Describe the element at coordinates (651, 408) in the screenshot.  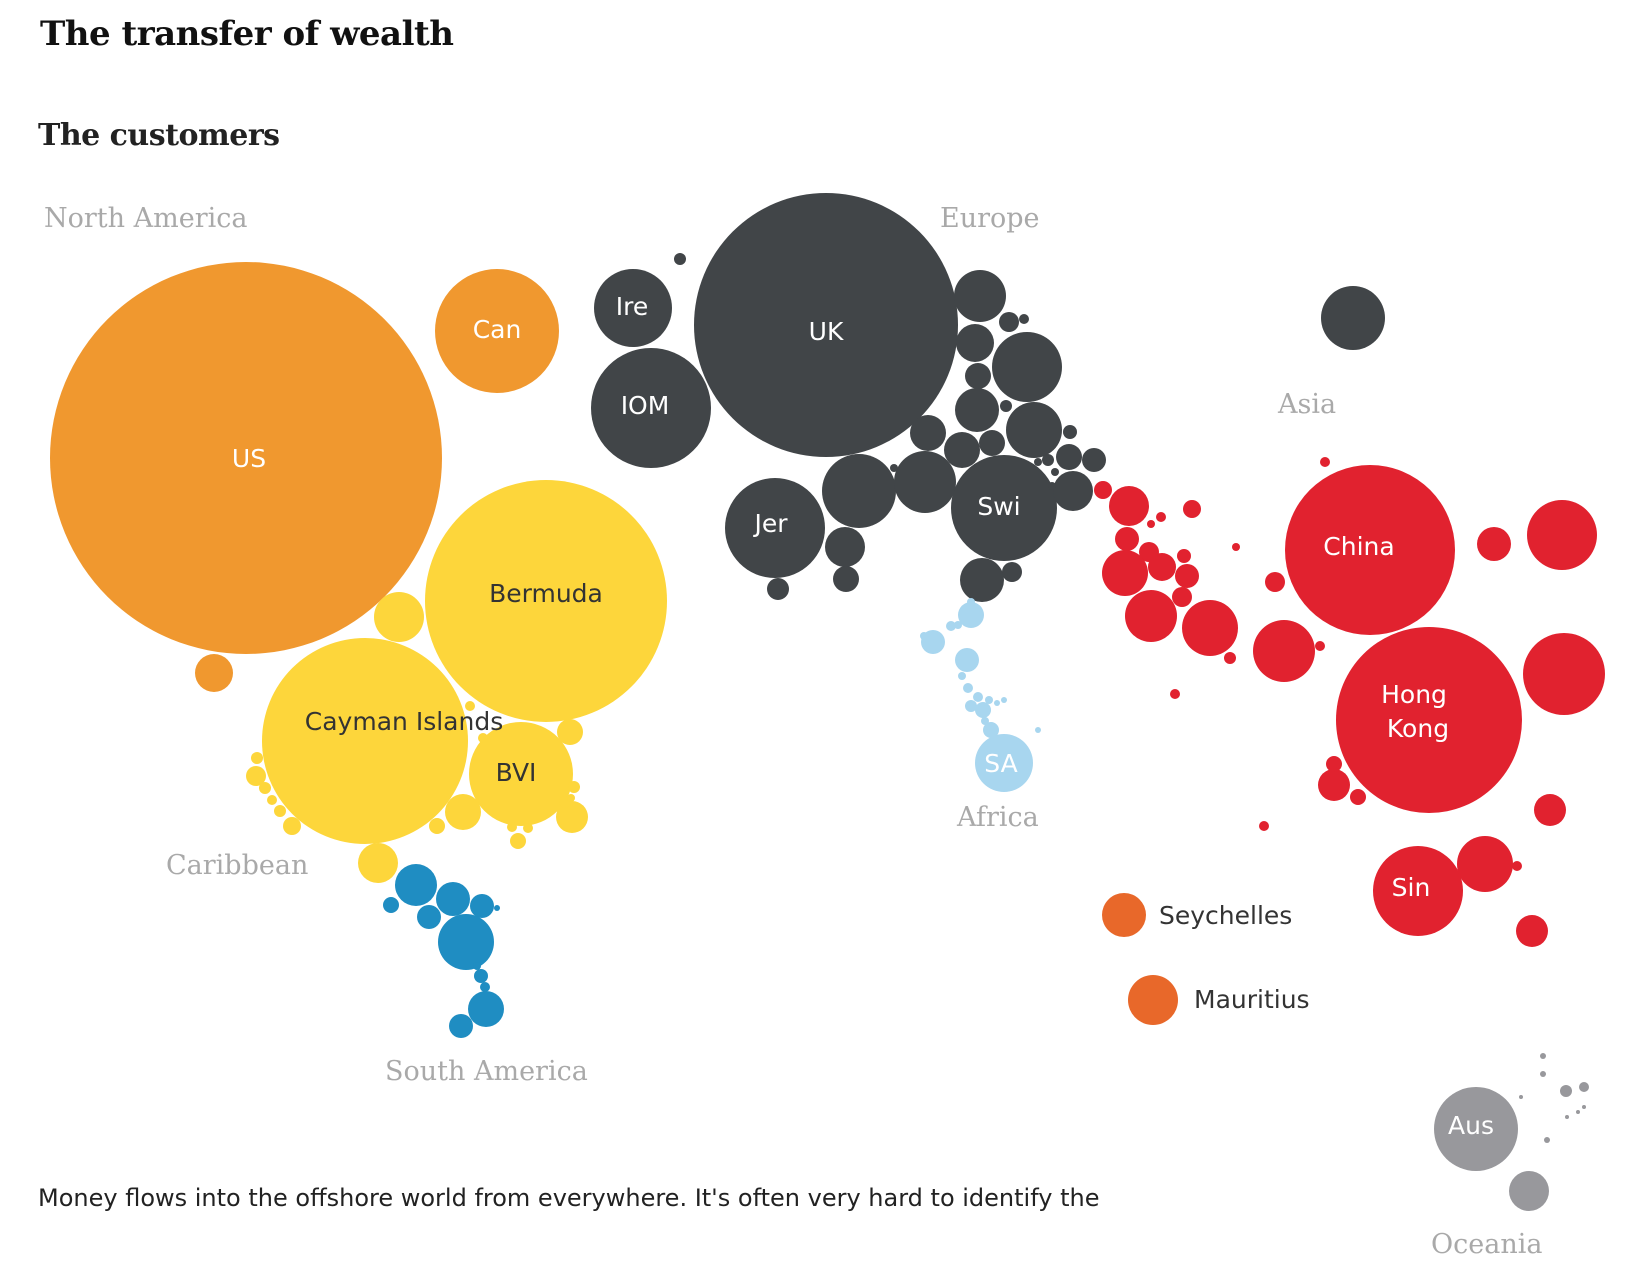
I see `bubble-iom` at that location.